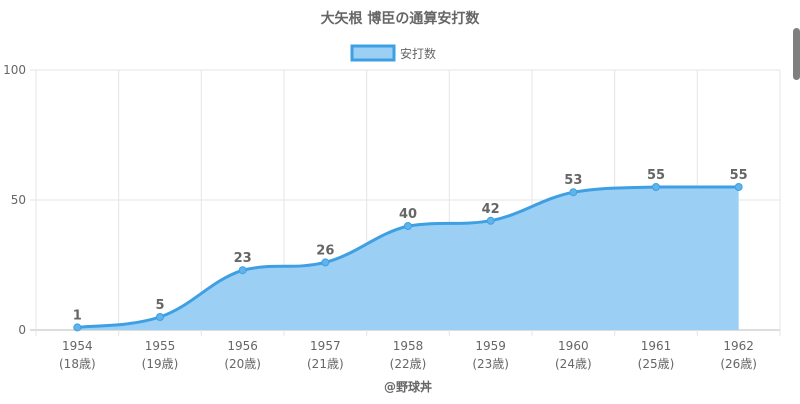 The width and height of the screenshot is (800, 404). What do you see at coordinates (573, 180) in the screenshot?
I see `data-label: 53` at bounding box center [573, 180].